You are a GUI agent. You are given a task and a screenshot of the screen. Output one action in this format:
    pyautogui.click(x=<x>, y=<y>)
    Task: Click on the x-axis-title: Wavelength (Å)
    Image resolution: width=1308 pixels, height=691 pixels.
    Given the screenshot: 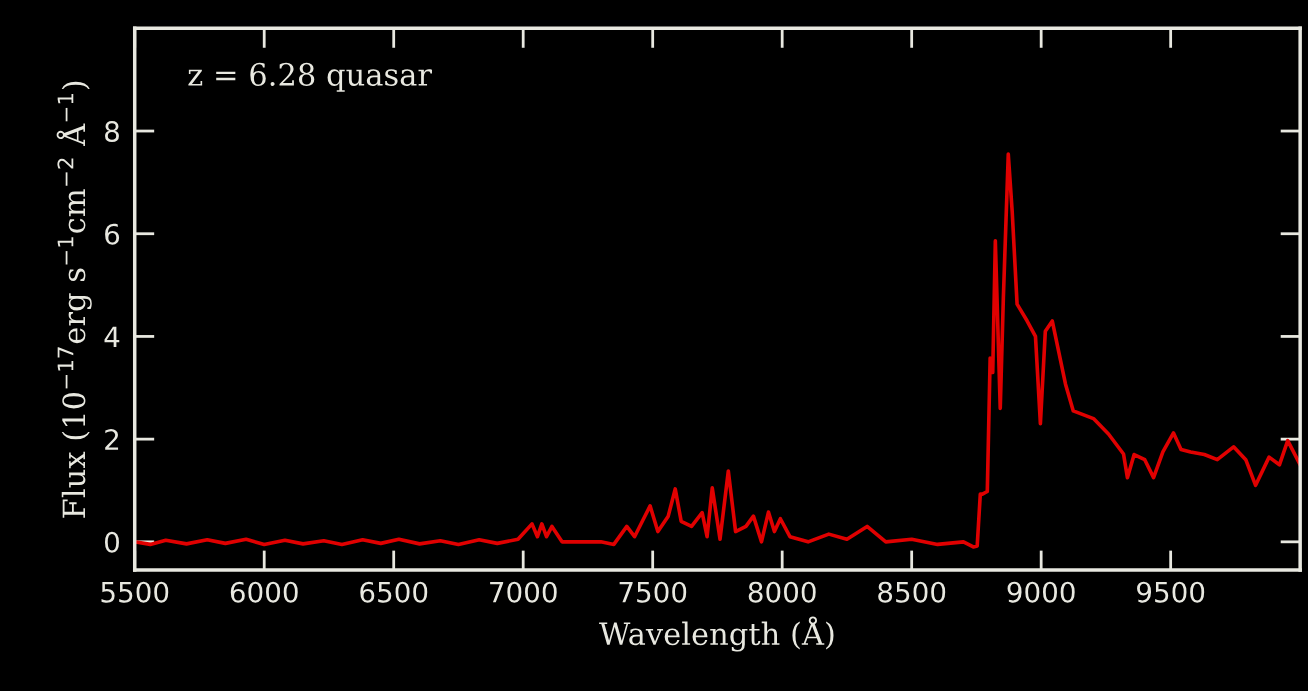 What is the action you would take?
    pyautogui.click(x=716, y=634)
    